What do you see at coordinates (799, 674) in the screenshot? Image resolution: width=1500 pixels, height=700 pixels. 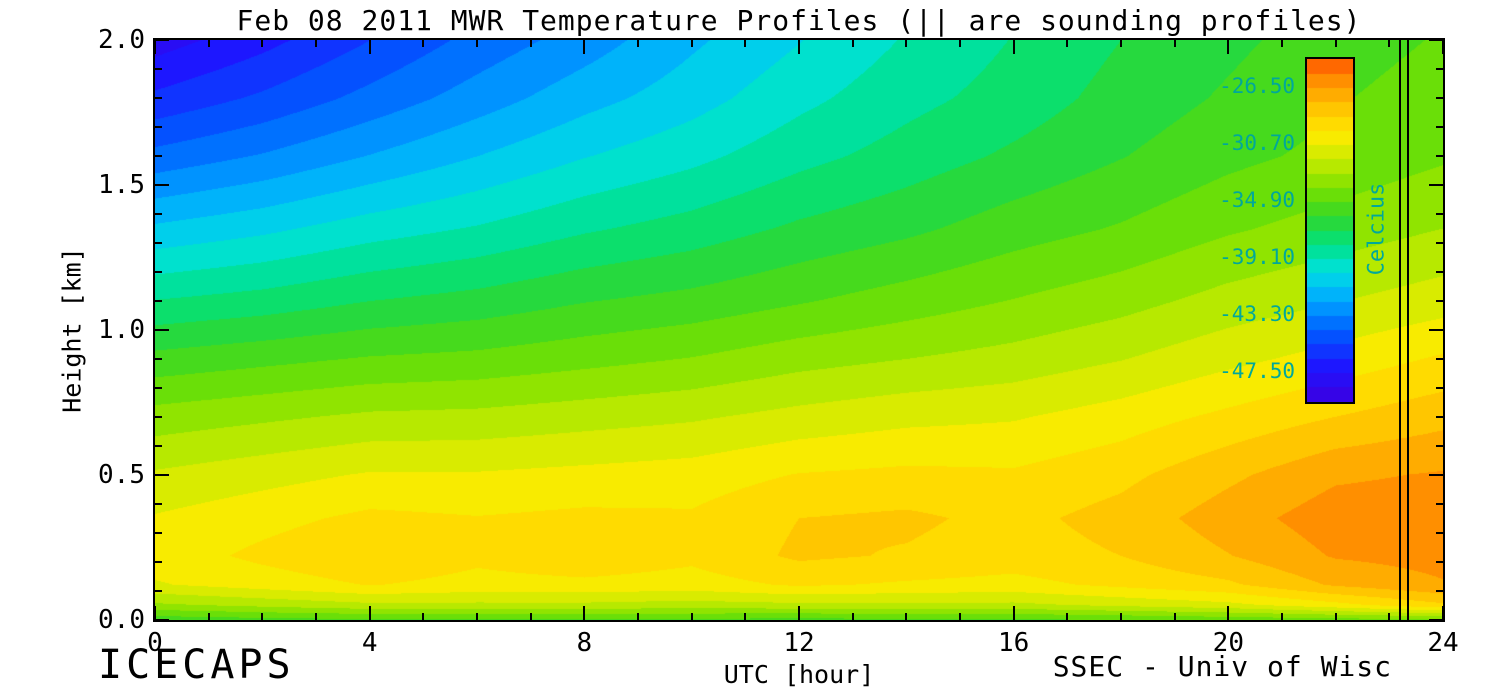 I see `x-axis-label: UTC [hour]` at bounding box center [799, 674].